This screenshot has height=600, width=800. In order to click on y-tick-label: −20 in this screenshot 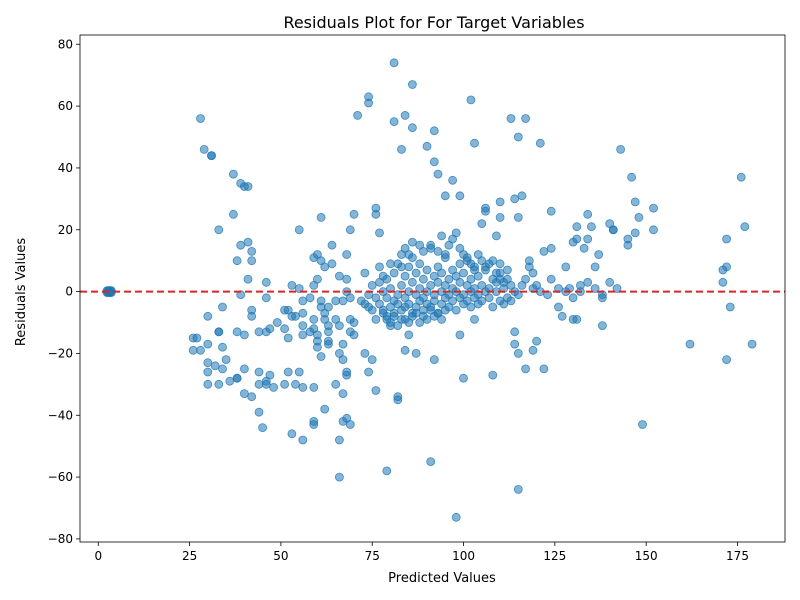, I will do `click(60, 353)`.